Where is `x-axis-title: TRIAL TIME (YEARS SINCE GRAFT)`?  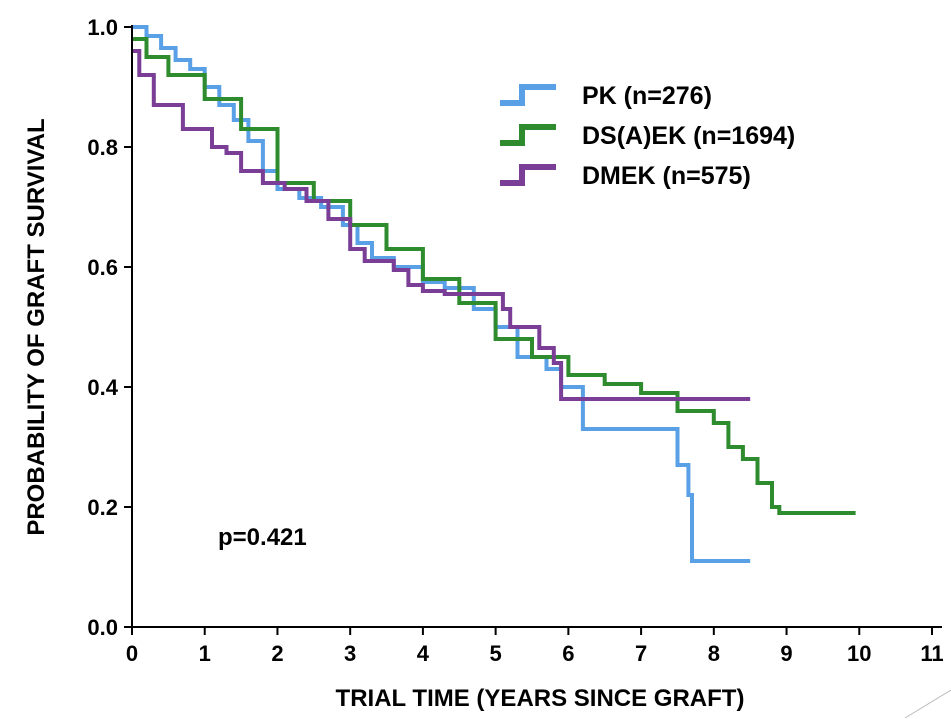 x-axis-title: TRIAL TIME (YEARS SINCE GRAFT) is located at coordinates (540, 698).